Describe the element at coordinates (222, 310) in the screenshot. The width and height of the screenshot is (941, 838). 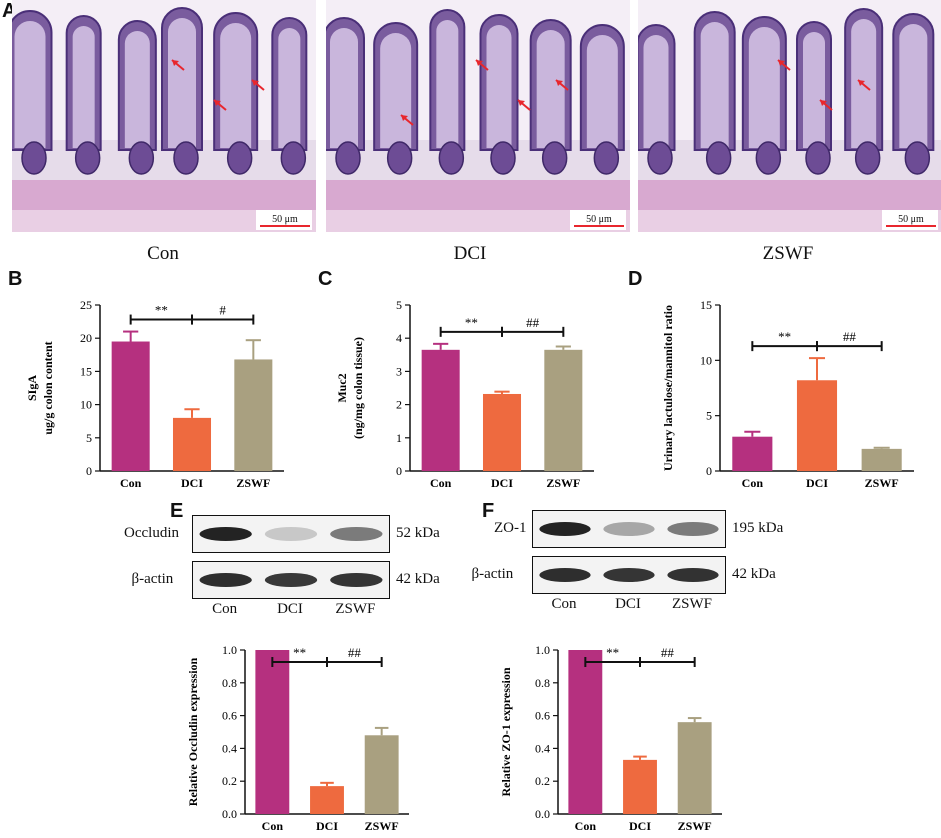
I see `significance-label: #` at that location.